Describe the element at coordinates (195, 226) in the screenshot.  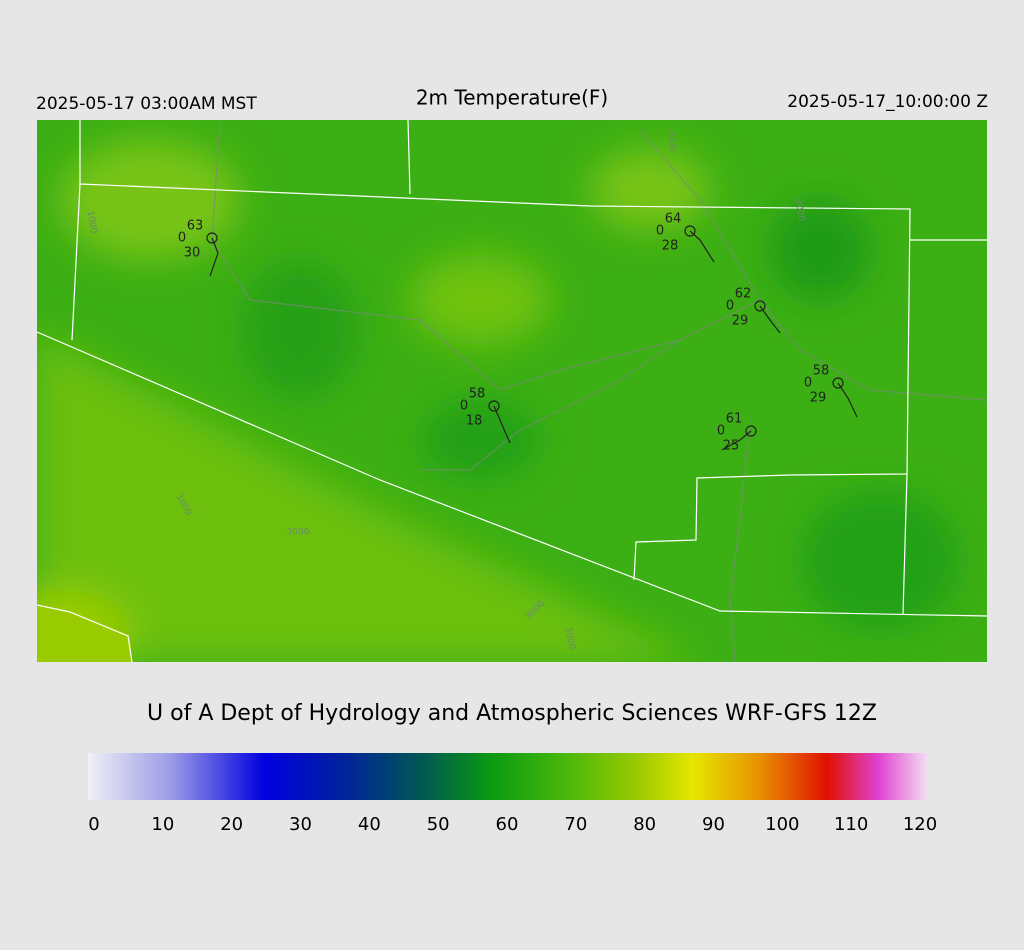
I see `temperature: 63` at that location.